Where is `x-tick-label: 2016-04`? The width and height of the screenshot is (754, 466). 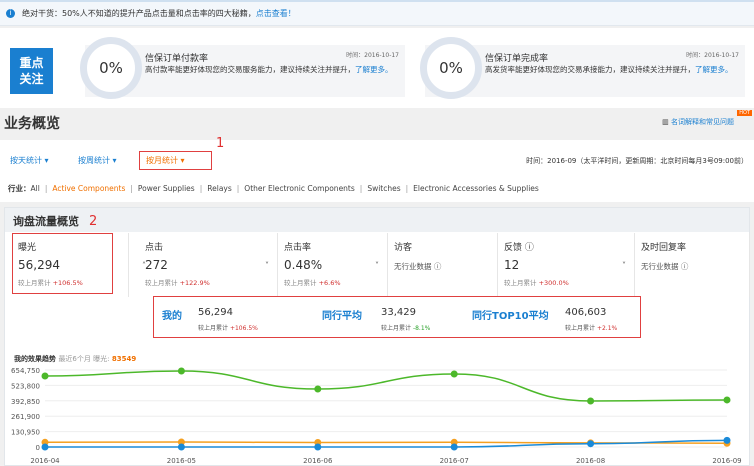
x-tick-label: 2016-04 is located at coordinates (45, 461).